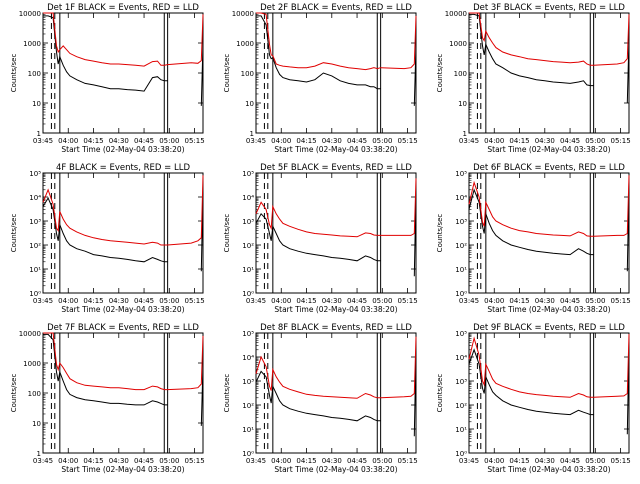 The height and width of the screenshot is (484, 640). I want to click on chart-title: Det 3F BLACK = Events, RED = LLD, so click(549, 8).